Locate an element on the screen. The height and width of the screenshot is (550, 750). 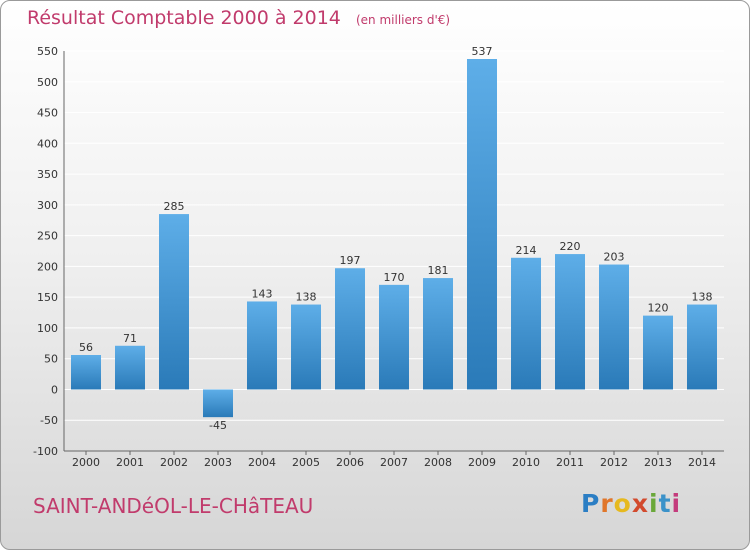
data-label: 214 is located at coordinates (526, 250).